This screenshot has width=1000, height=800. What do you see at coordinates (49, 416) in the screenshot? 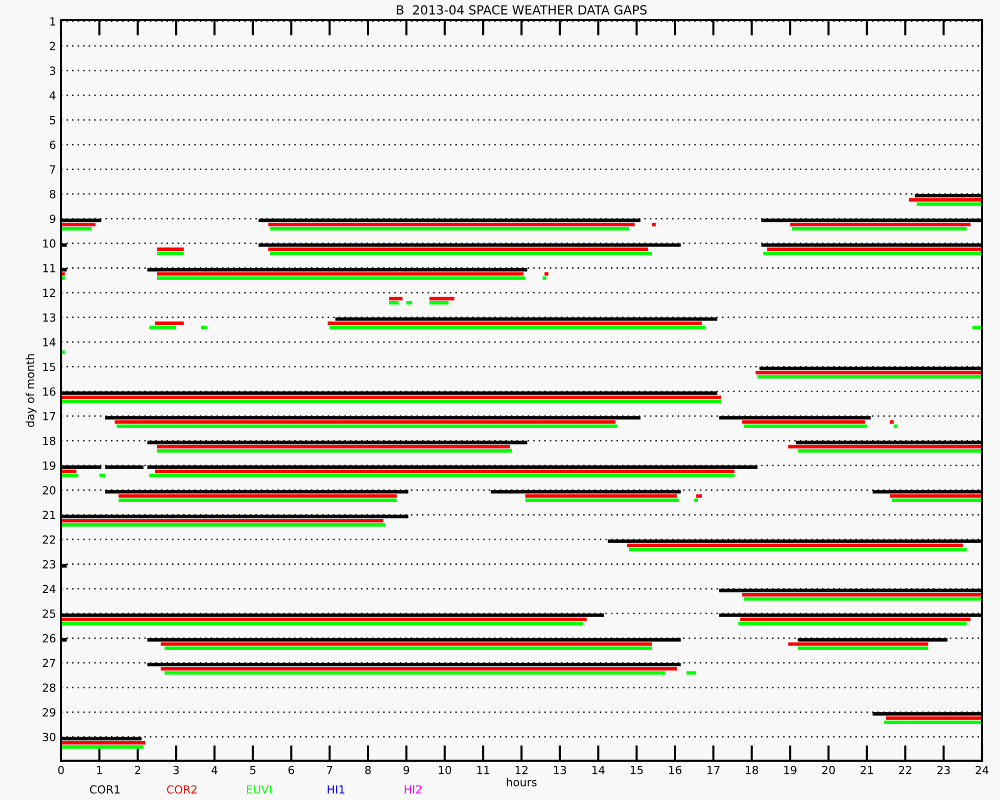
I see `y-tick-label: 17` at bounding box center [49, 416].